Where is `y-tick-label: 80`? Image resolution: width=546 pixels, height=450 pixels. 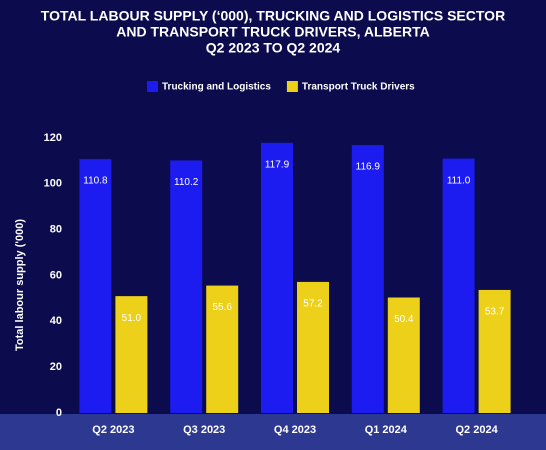
y-tick-label: 80 is located at coordinates (56, 230).